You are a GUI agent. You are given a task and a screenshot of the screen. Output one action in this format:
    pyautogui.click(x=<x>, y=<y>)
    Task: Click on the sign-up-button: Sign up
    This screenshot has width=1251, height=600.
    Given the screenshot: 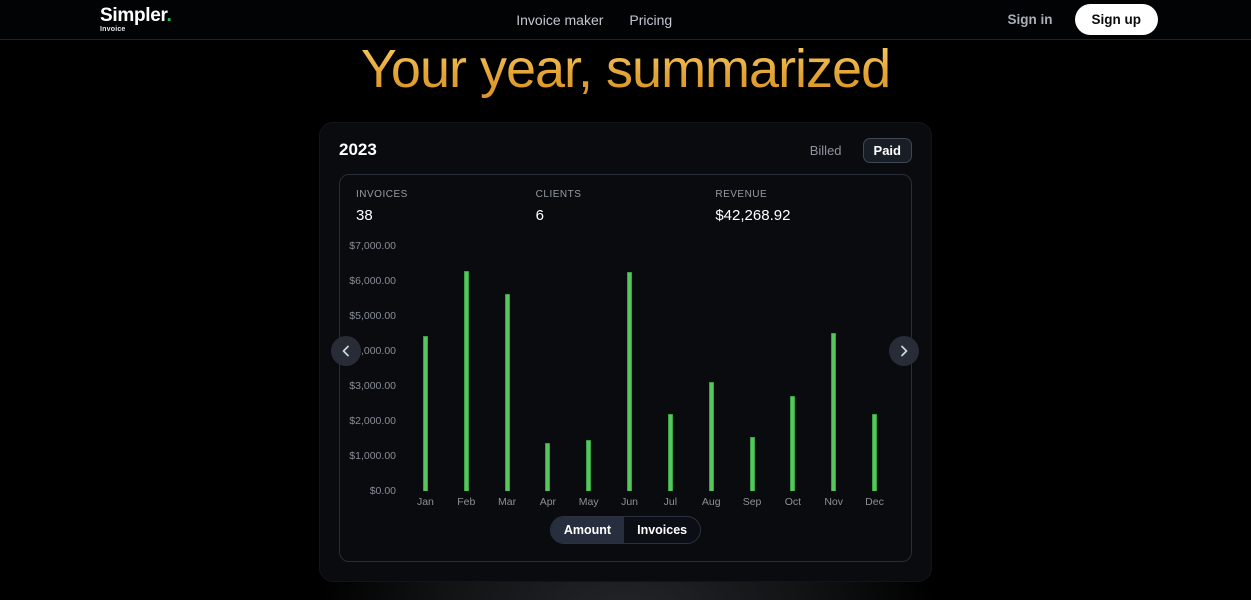 What is the action you would take?
    pyautogui.click(x=1116, y=19)
    